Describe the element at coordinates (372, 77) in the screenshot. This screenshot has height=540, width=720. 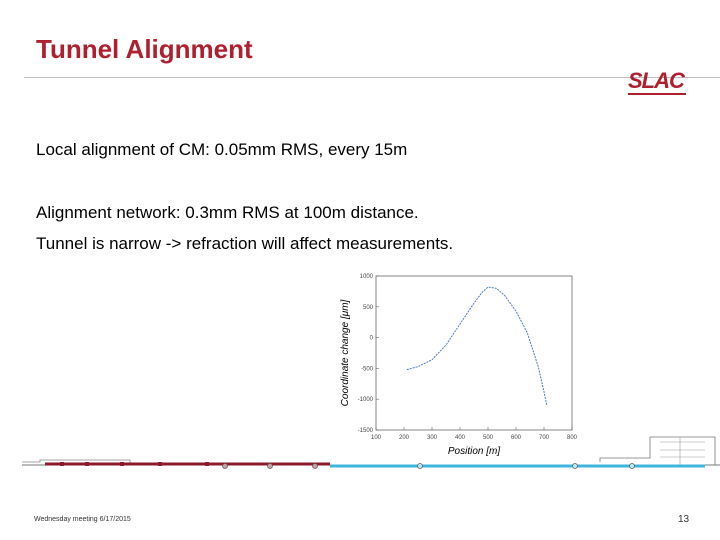
I see `title-divider` at that location.